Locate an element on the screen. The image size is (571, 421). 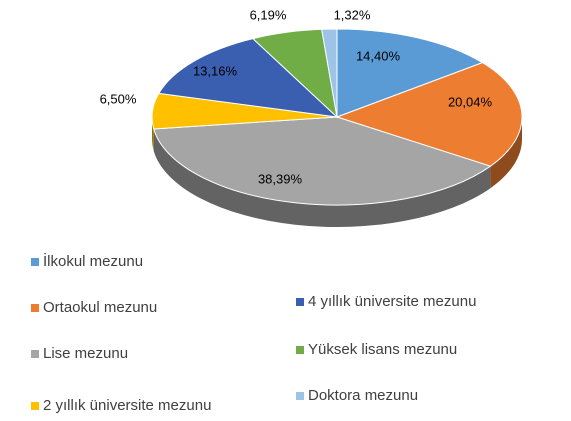
data-label: 20,04% is located at coordinates (470, 101).